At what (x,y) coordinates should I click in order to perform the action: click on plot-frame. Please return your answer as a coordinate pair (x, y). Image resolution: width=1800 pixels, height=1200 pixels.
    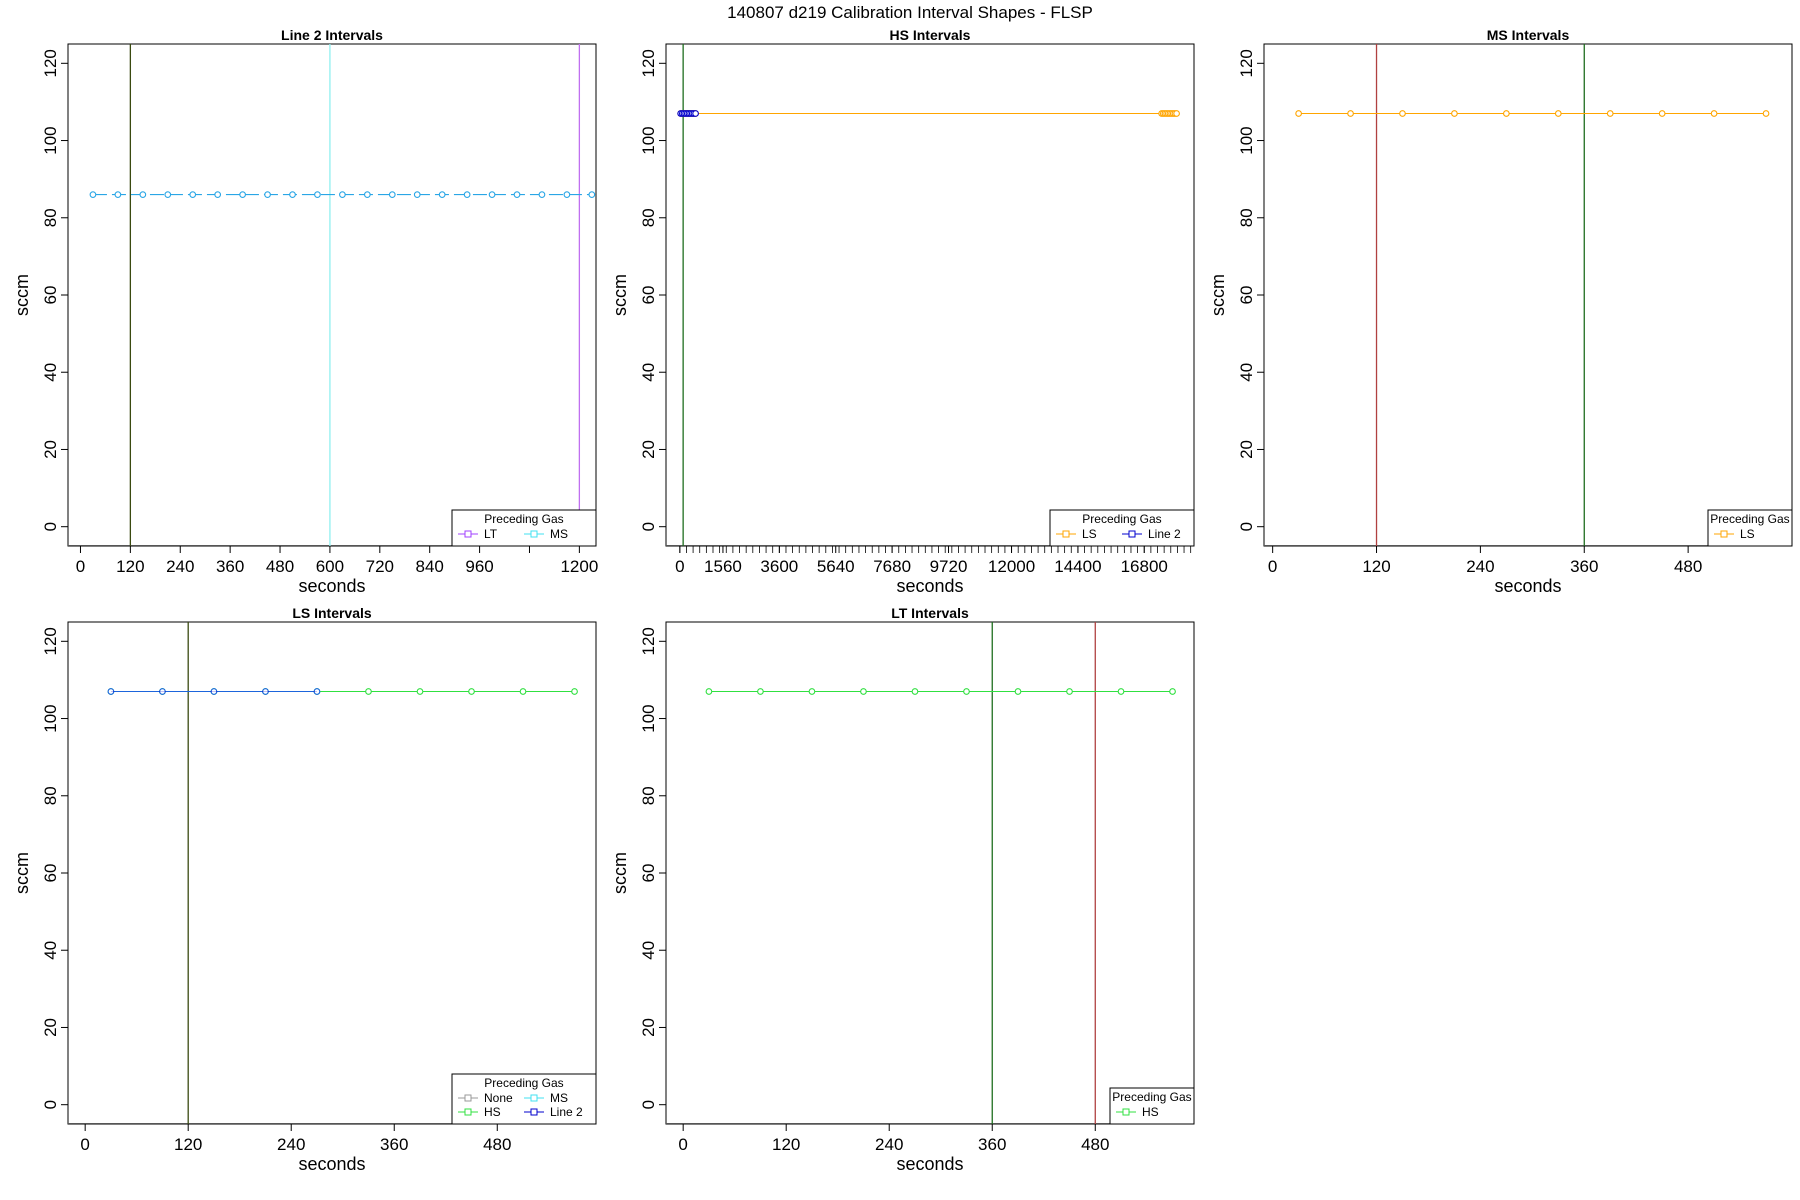
    Looking at the image, I should click on (332, 873).